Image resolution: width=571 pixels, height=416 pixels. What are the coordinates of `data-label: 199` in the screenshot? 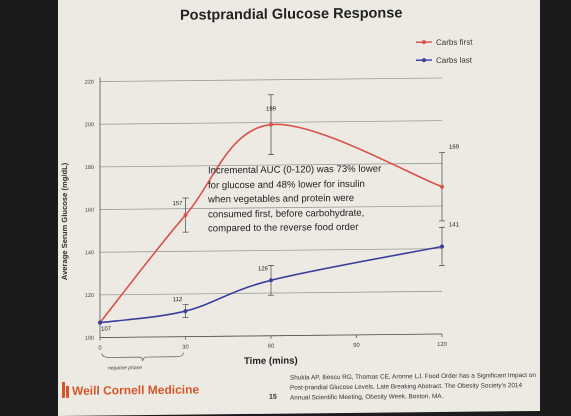 It's located at (271, 110).